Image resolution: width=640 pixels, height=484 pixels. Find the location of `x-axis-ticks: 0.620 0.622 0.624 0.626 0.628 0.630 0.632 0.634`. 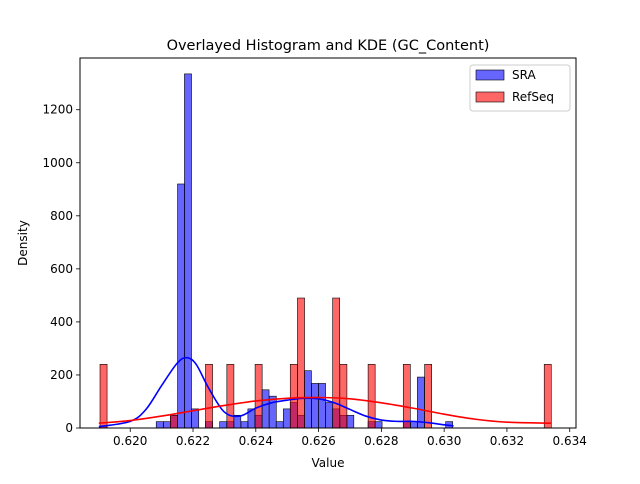

x-axis-ticks: 0.620 0.622 0.624 0.626 0.628 0.630 0.632 0.634 is located at coordinates (350, 438).